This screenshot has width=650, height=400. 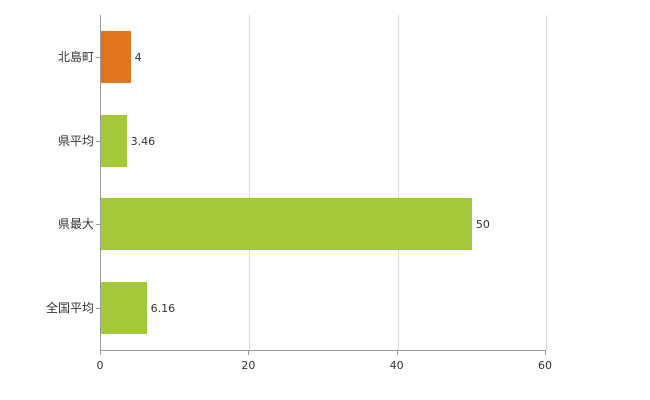 What do you see at coordinates (75, 140) in the screenshot?
I see `category-label: 県平均` at bounding box center [75, 140].